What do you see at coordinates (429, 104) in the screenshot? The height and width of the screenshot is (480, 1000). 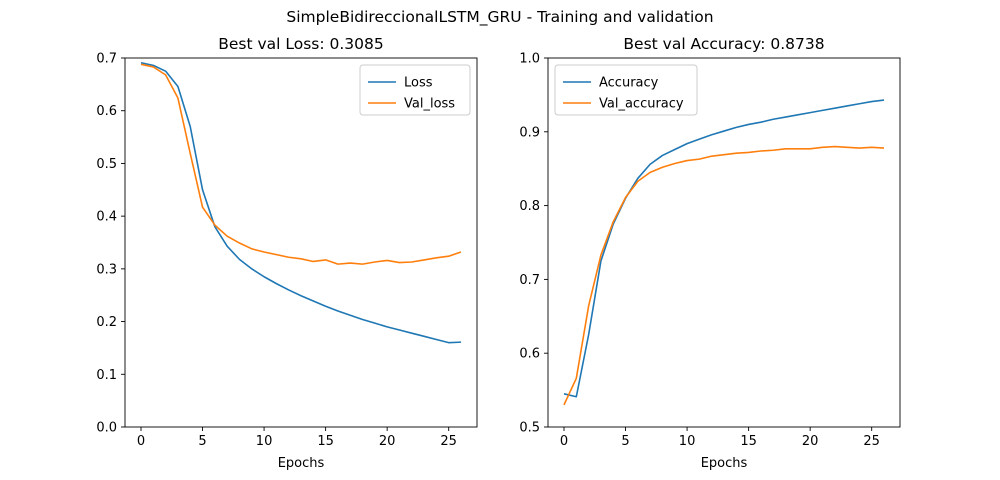 I see `loss-legend-label: Val_loss` at bounding box center [429, 104].